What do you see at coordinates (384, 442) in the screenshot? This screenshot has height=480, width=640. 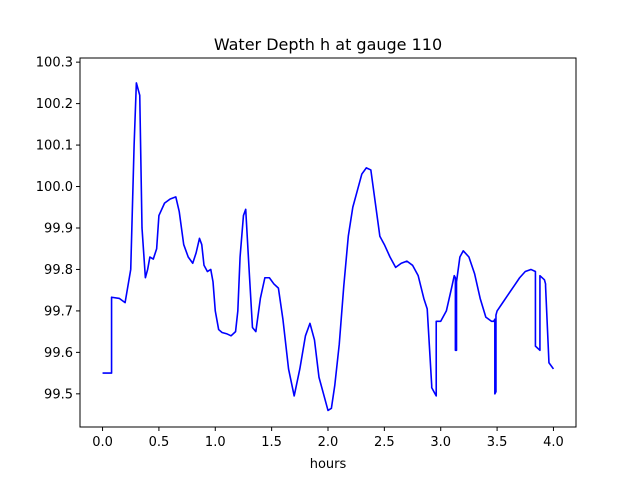 I see `x-tick-label: 2.5` at bounding box center [384, 442].